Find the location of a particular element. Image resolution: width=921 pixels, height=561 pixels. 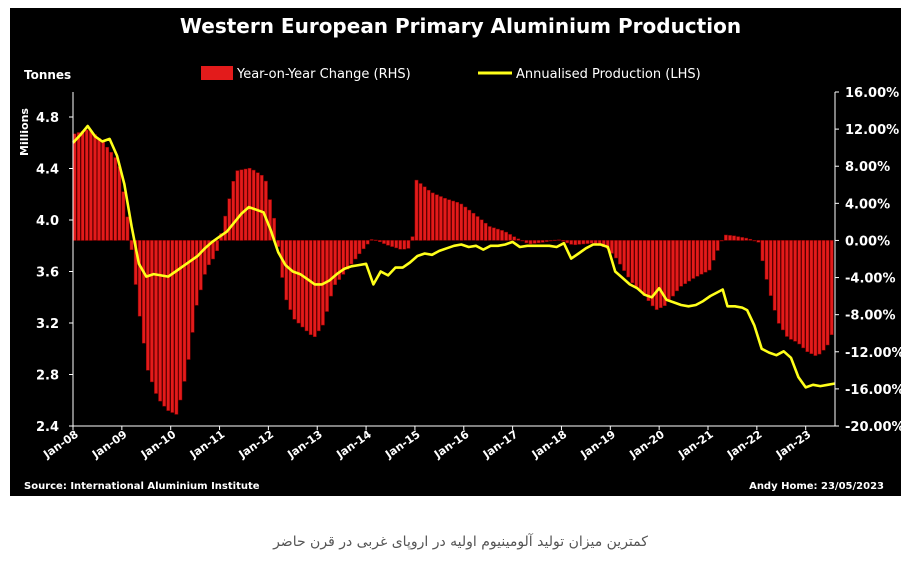

left-tick-label: 4.0 is located at coordinates (47, 221).